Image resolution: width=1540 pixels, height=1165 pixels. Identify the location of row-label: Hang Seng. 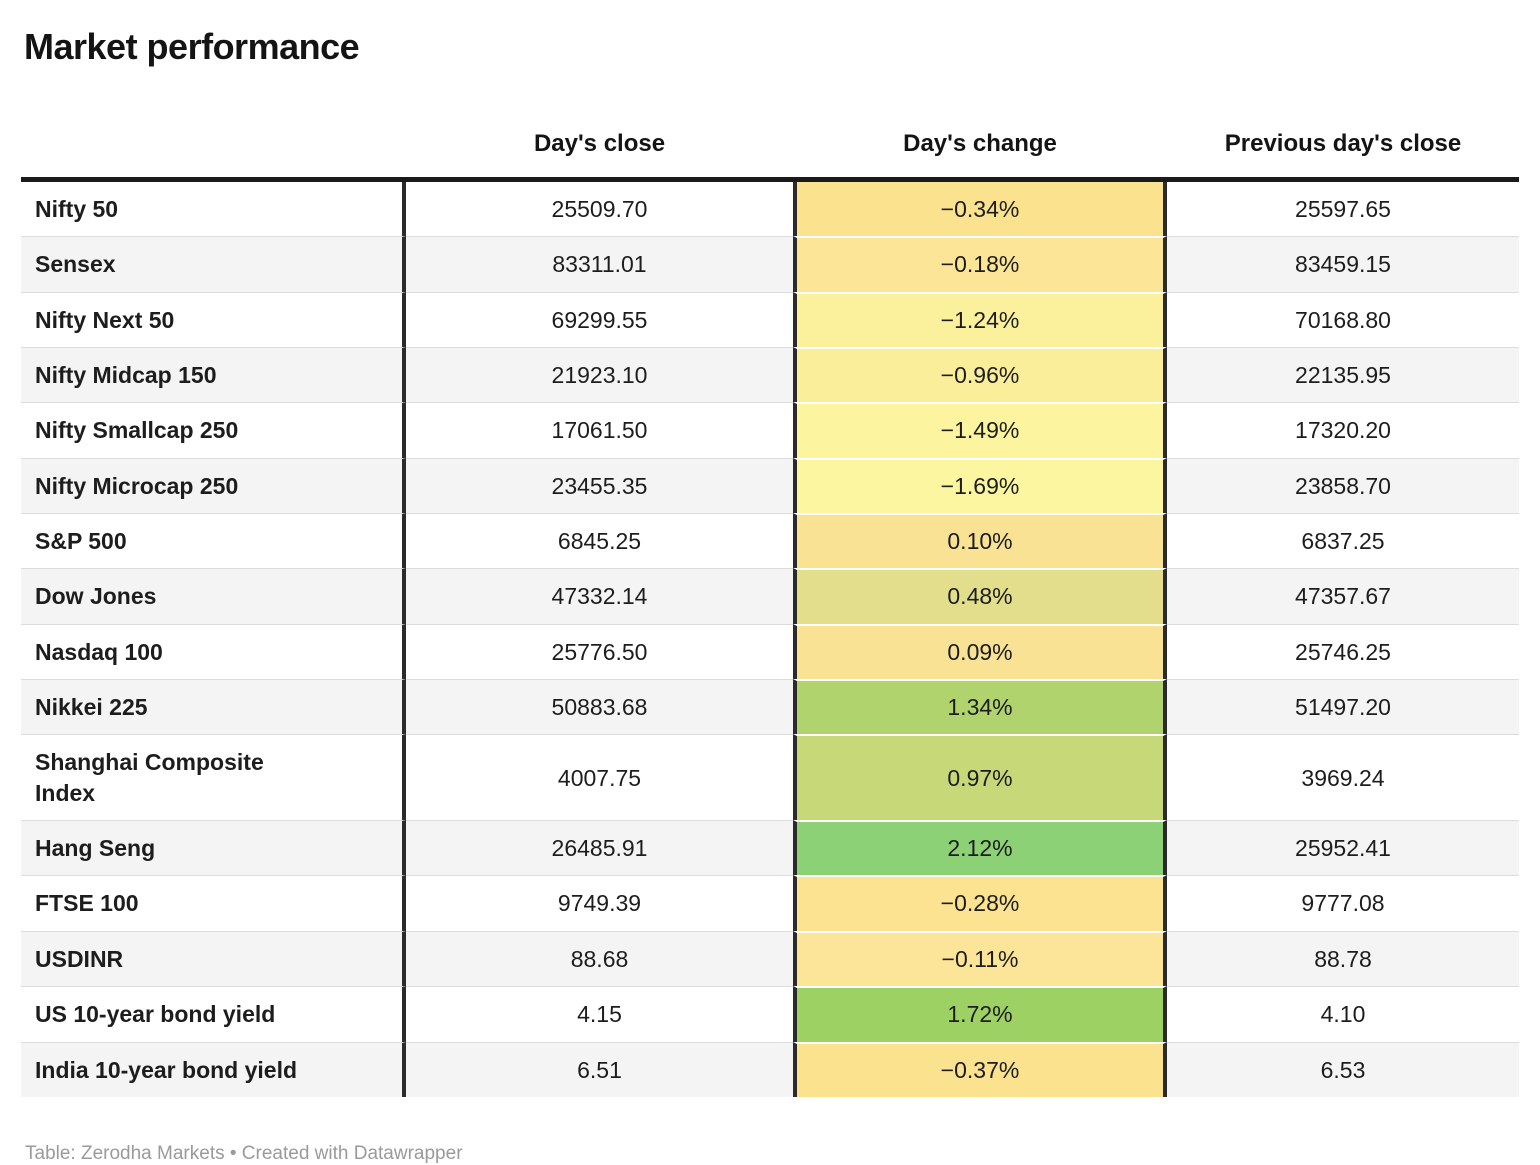
(213, 848).